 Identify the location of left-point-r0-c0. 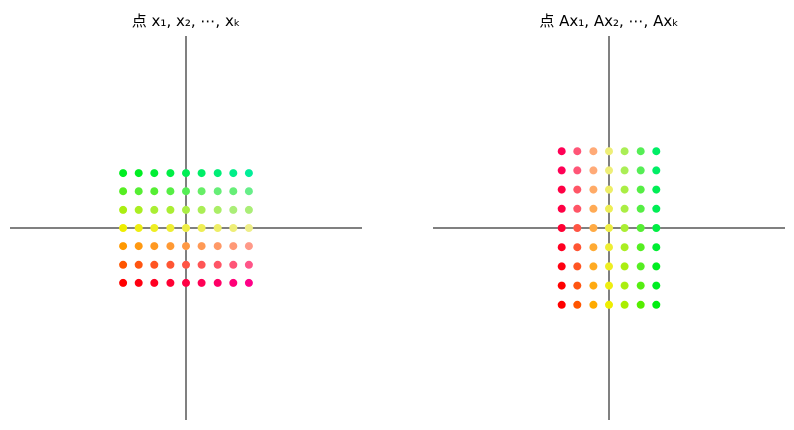
(123, 173).